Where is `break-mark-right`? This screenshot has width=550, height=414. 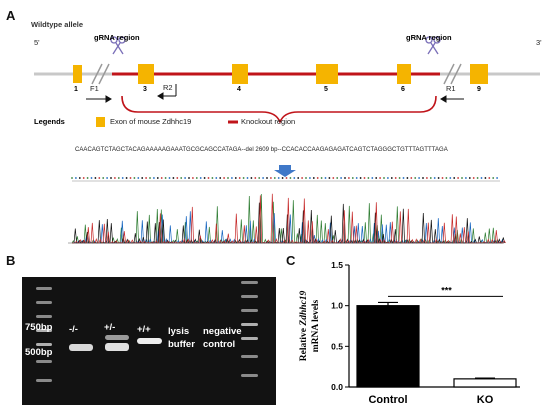 break-mark-right is located at coordinates (452, 74).